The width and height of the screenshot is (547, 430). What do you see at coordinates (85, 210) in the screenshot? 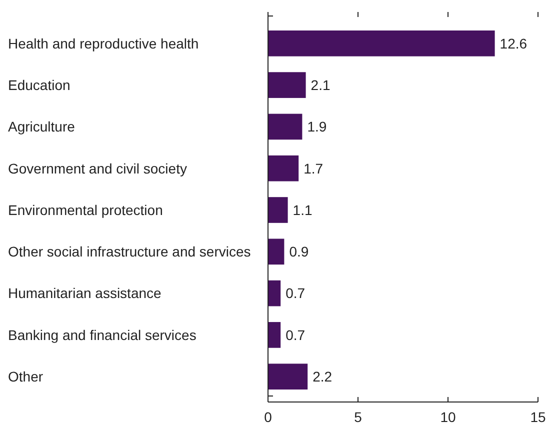
I see `y-tick-label: Environmental protection` at bounding box center [85, 210].